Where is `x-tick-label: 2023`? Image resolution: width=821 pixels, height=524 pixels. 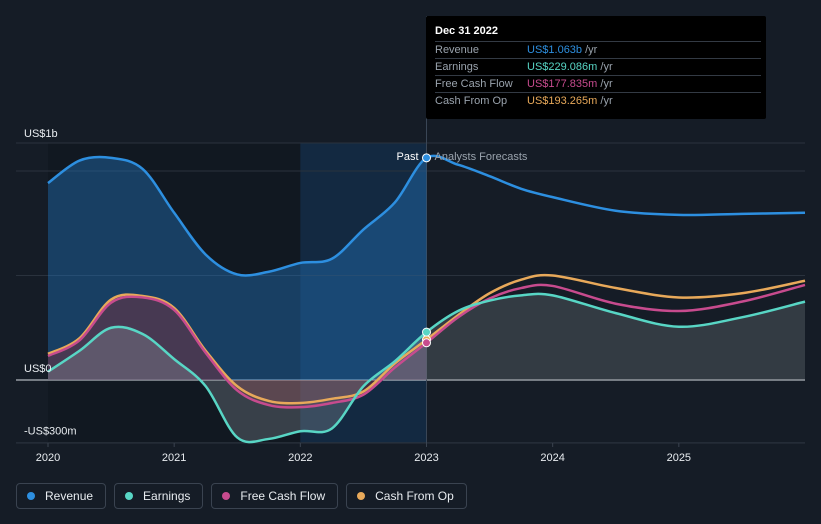 x-tick-label: 2023 is located at coordinates (426, 458).